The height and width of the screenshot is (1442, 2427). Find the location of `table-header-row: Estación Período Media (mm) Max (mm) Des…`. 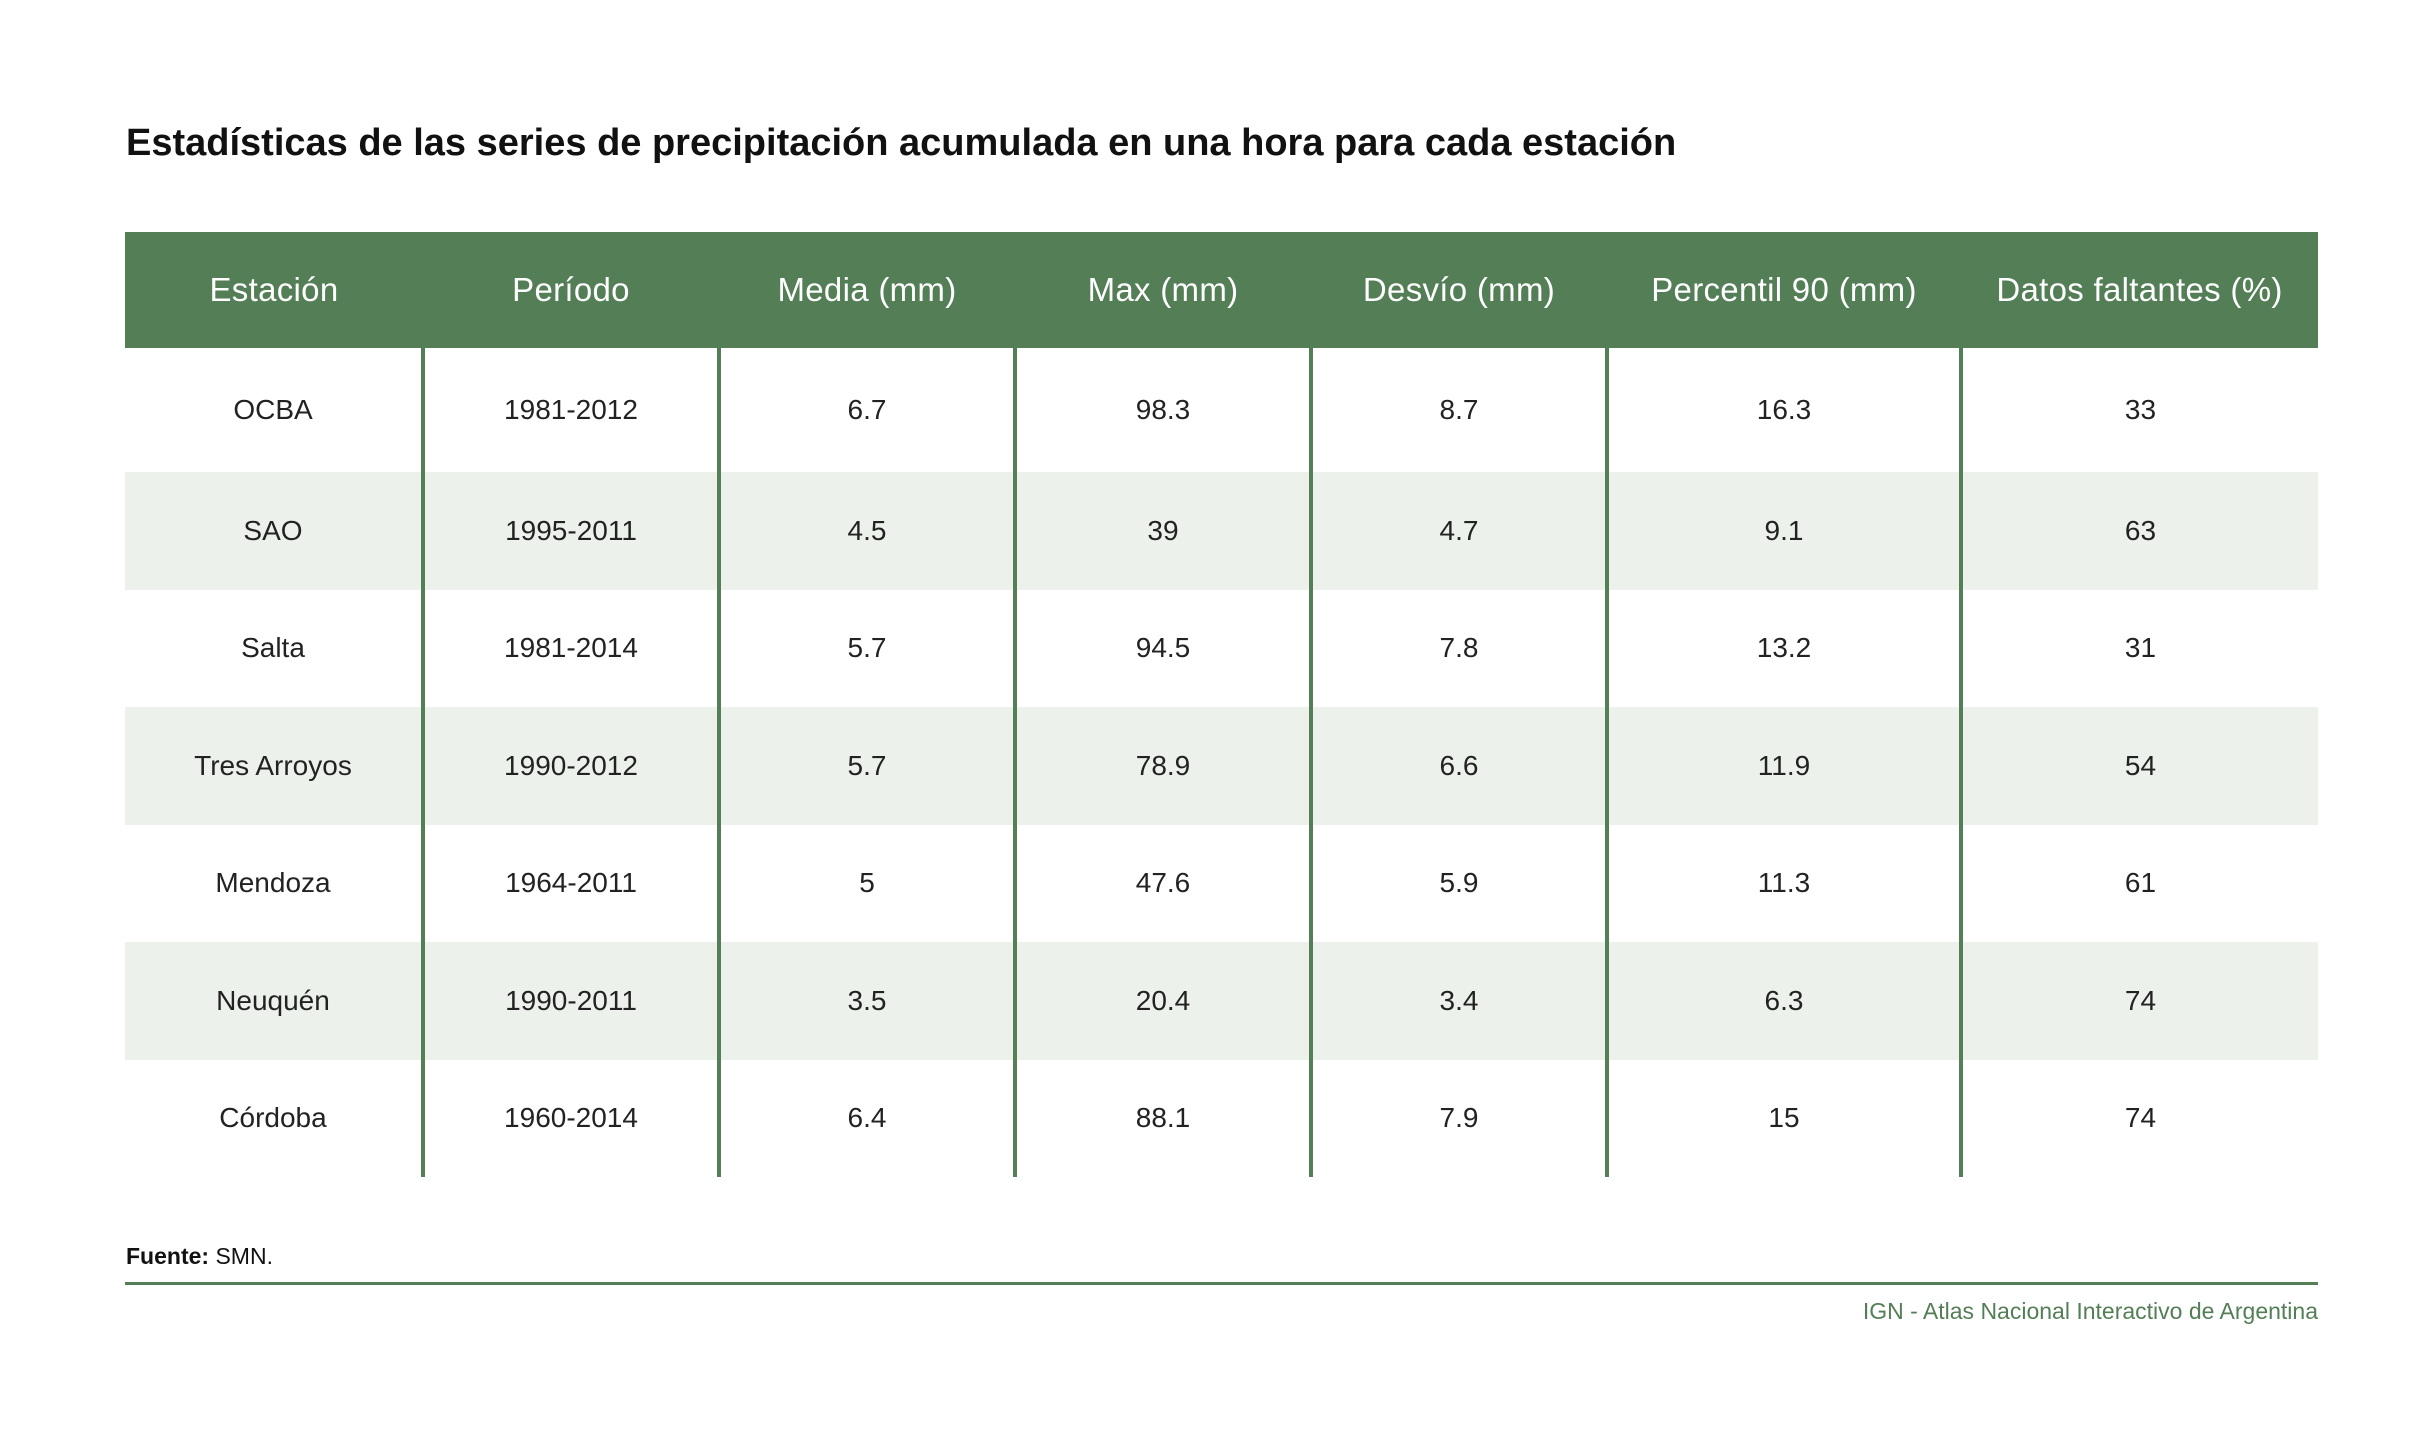

table-header-row: Estación Período Media (mm) Max (mm) Des… is located at coordinates (1221, 290).